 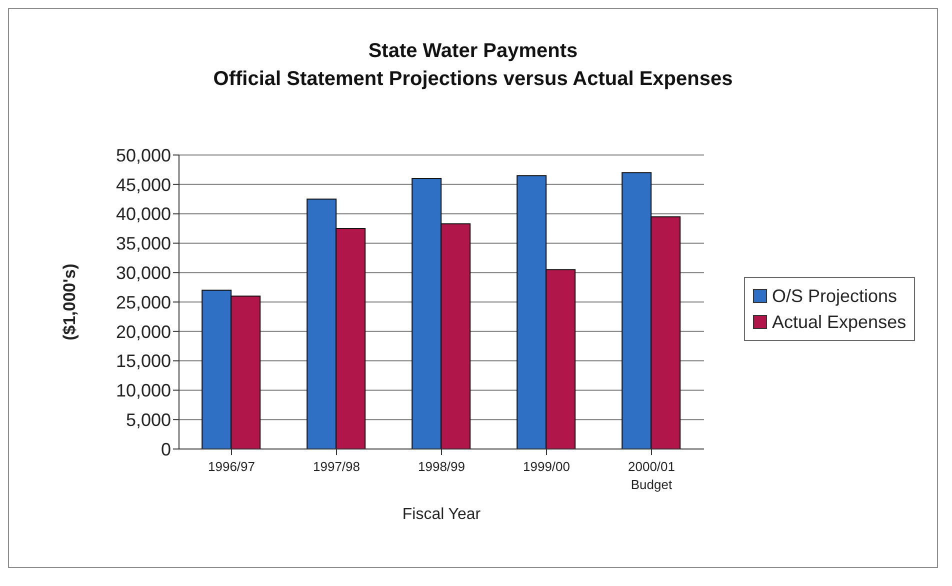 What do you see at coordinates (336, 466) in the screenshot?
I see `x-tick-label: 1997/98` at bounding box center [336, 466].